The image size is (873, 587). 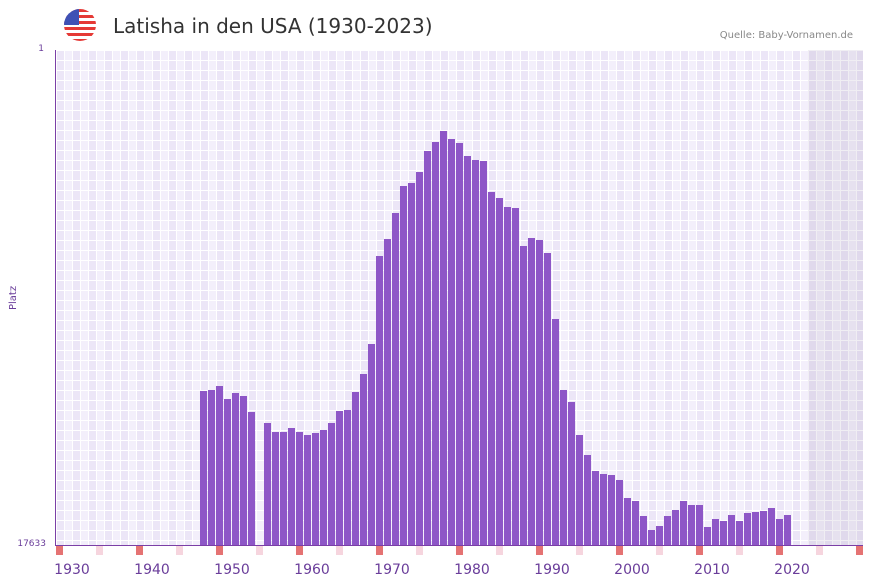 I want to click on bar-1954, so click(x=267, y=484).